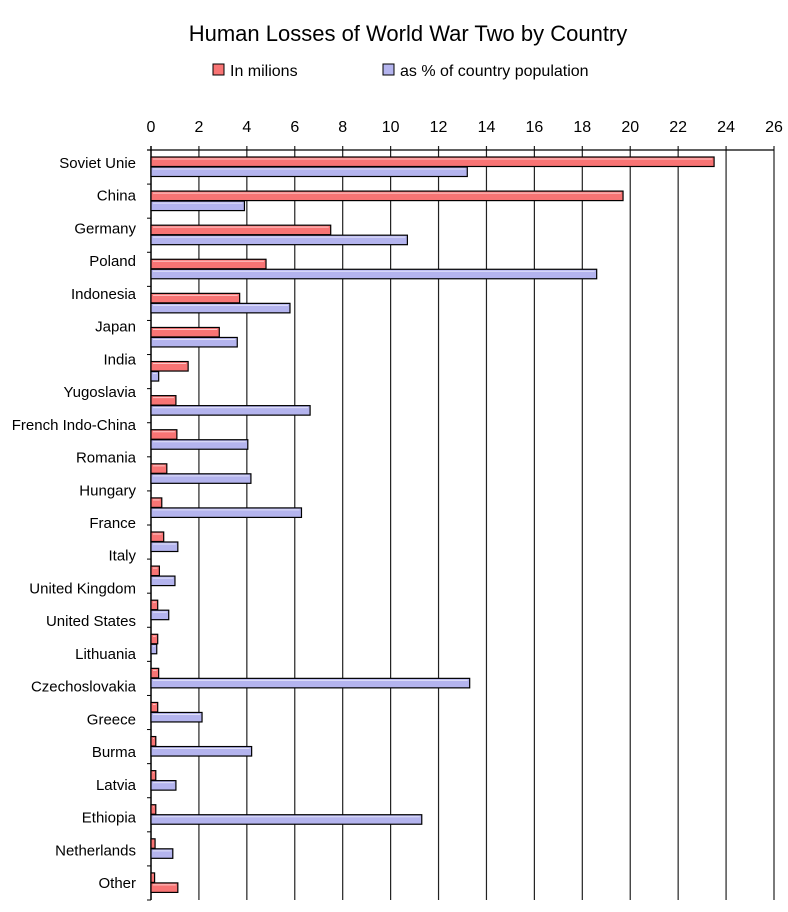  Describe the element at coordinates (119, 359) in the screenshot. I see `category-label: India` at that location.